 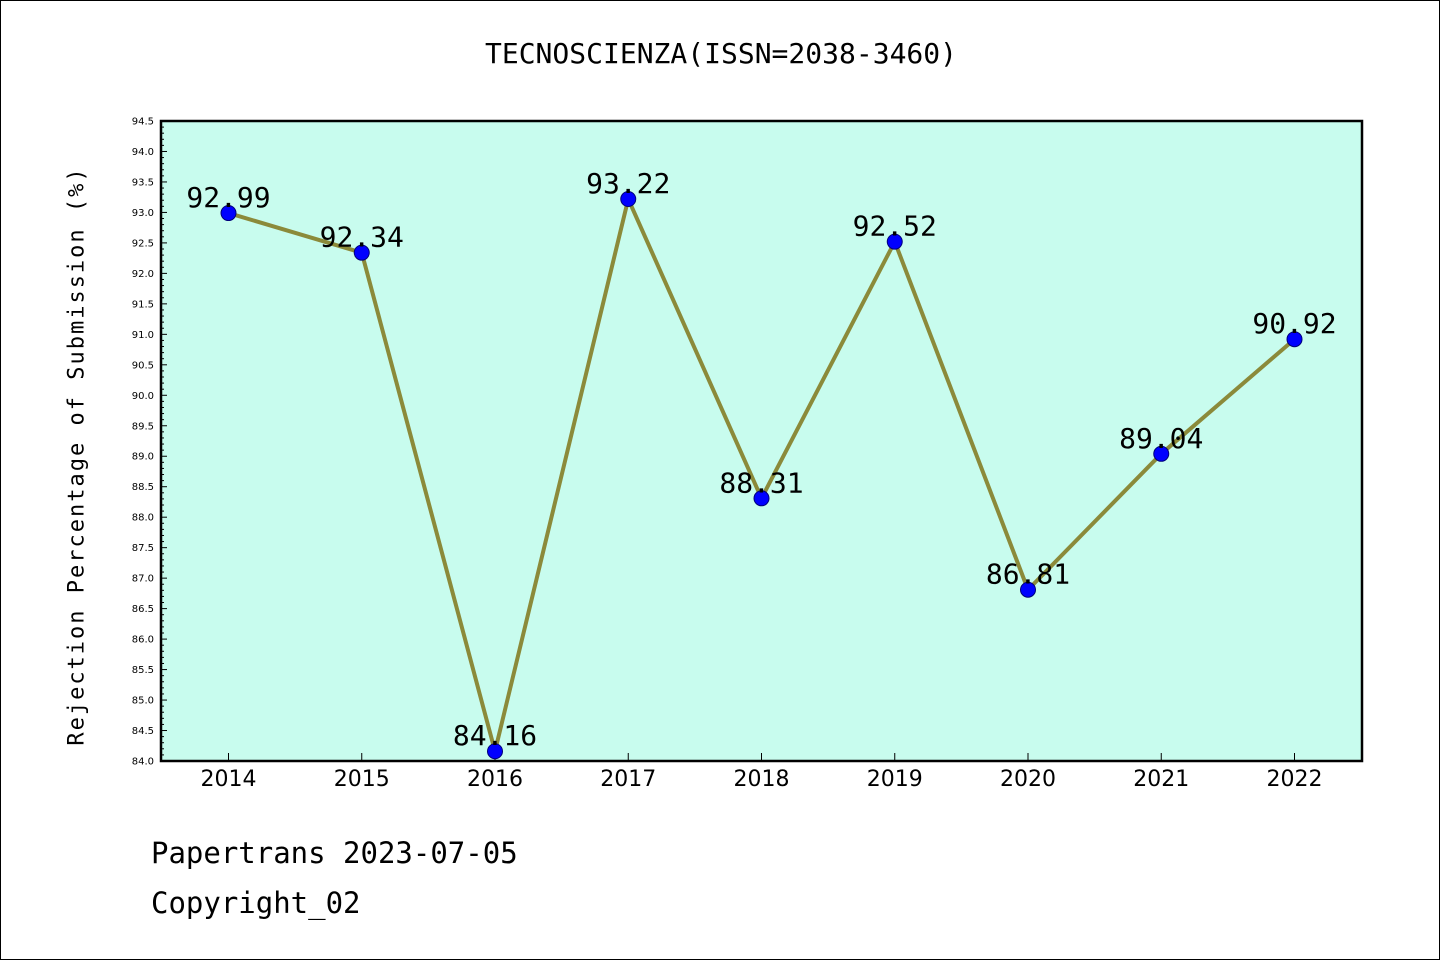 I want to click on data-label: 92.34, so click(x=362, y=237).